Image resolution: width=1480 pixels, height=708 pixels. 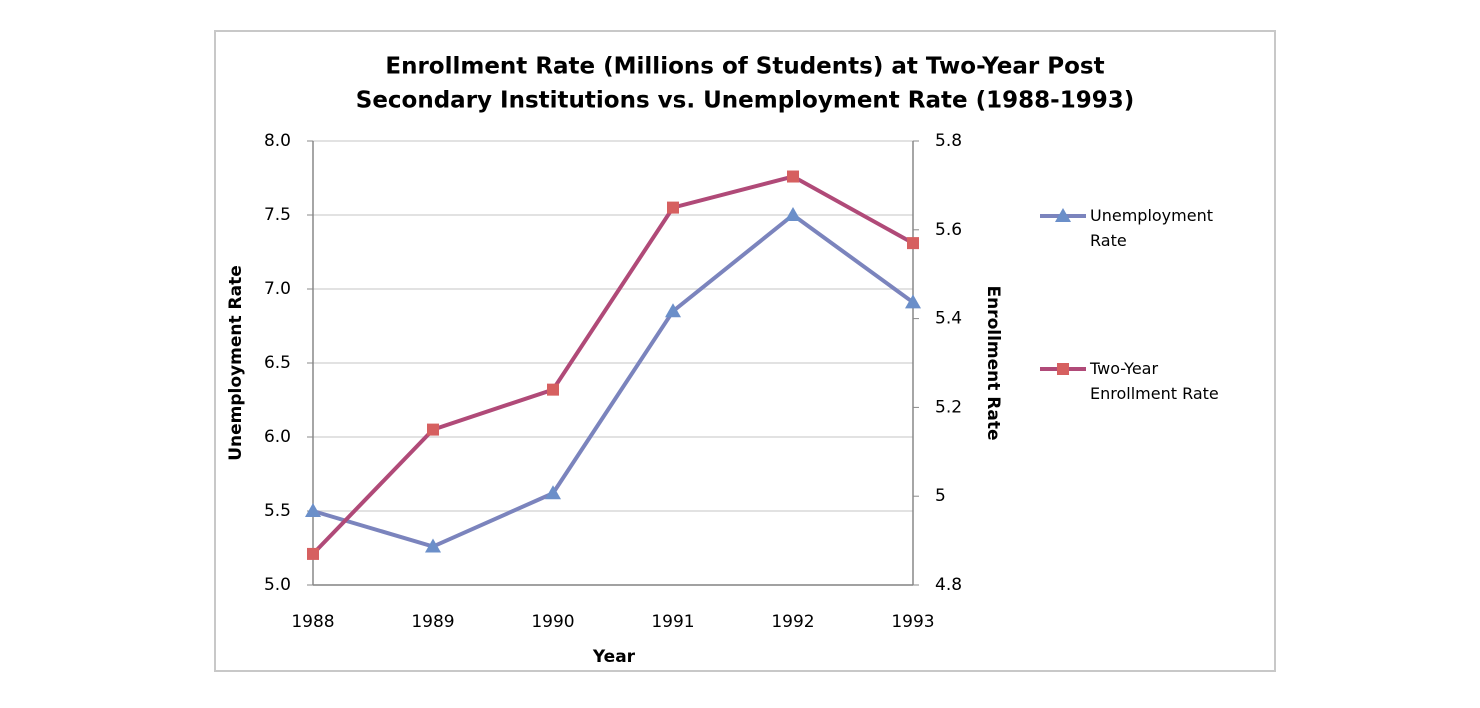 What do you see at coordinates (948, 585) in the screenshot?
I see `y2-tick-label: 4.8` at bounding box center [948, 585].